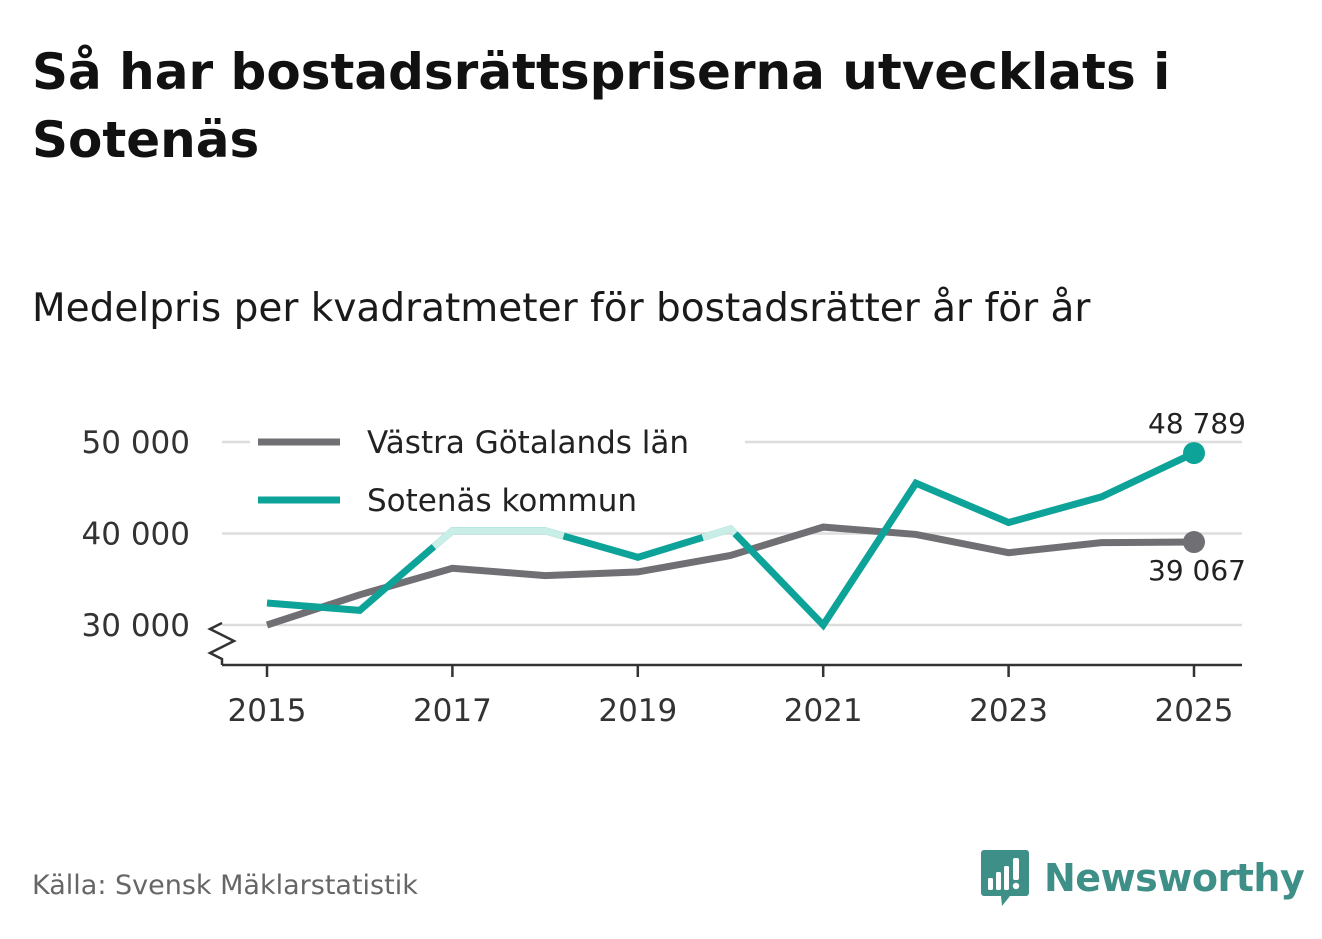 Image resolution: width=1322 pixels, height=939 pixels. I want to click on end-label-region: 39 067, so click(1197, 570).